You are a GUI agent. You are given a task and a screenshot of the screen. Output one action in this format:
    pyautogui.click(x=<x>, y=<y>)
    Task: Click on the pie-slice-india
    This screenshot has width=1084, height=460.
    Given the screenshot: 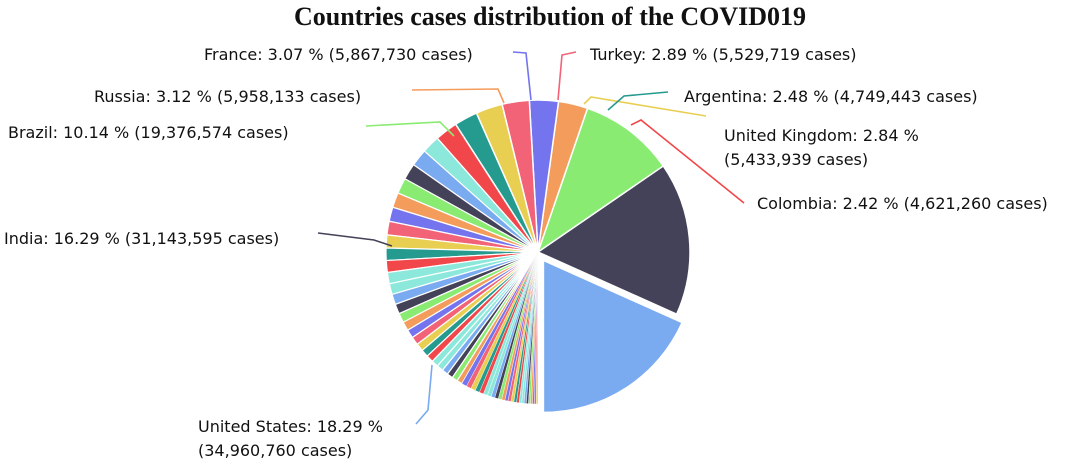 What is the action you would take?
    pyautogui.click(x=613, y=240)
    